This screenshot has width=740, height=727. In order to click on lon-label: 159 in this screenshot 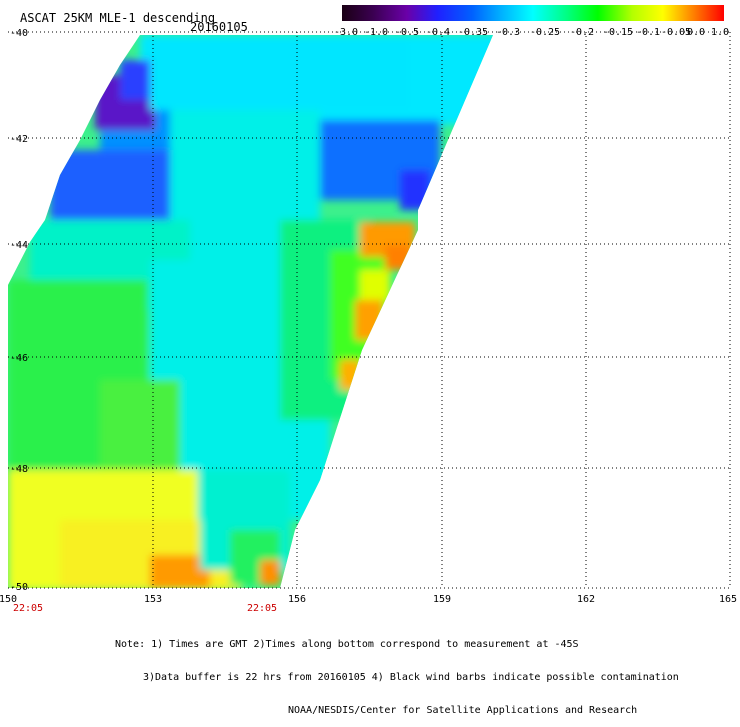, I will do `click(442, 599)`.